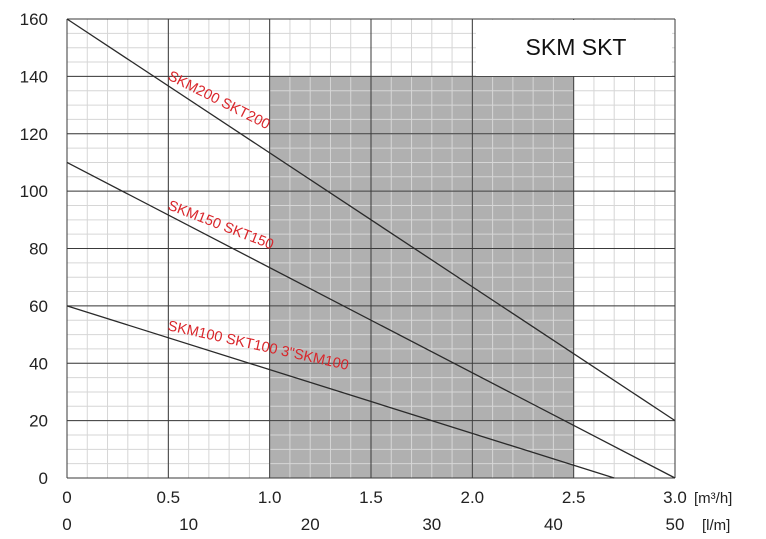 The width and height of the screenshot is (766, 539). Describe the element at coordinates (66, 524) in the screenshot. I see `x-tick-label-lm: 0` at that location.